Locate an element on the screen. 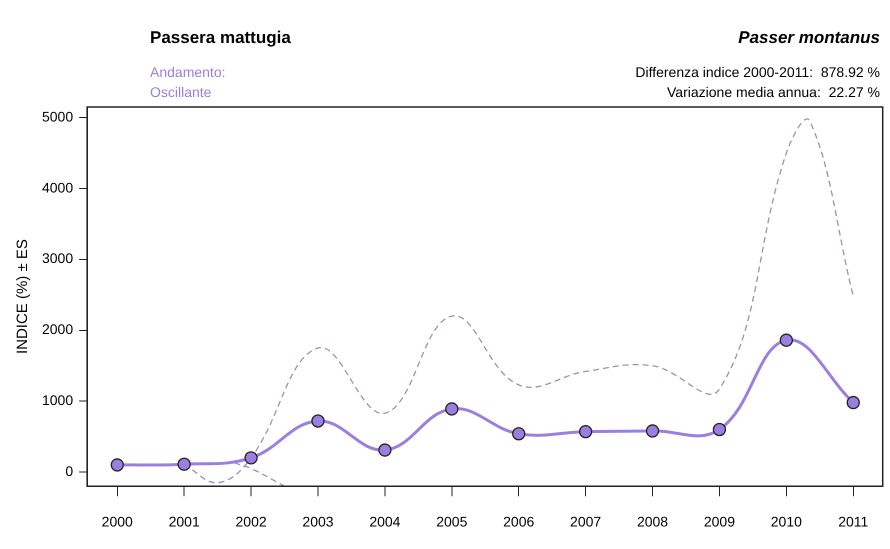 This screenshot has width=890, height=549. y-axis-title: INDICE (%) ± ES is located at coordinates (23, 296).